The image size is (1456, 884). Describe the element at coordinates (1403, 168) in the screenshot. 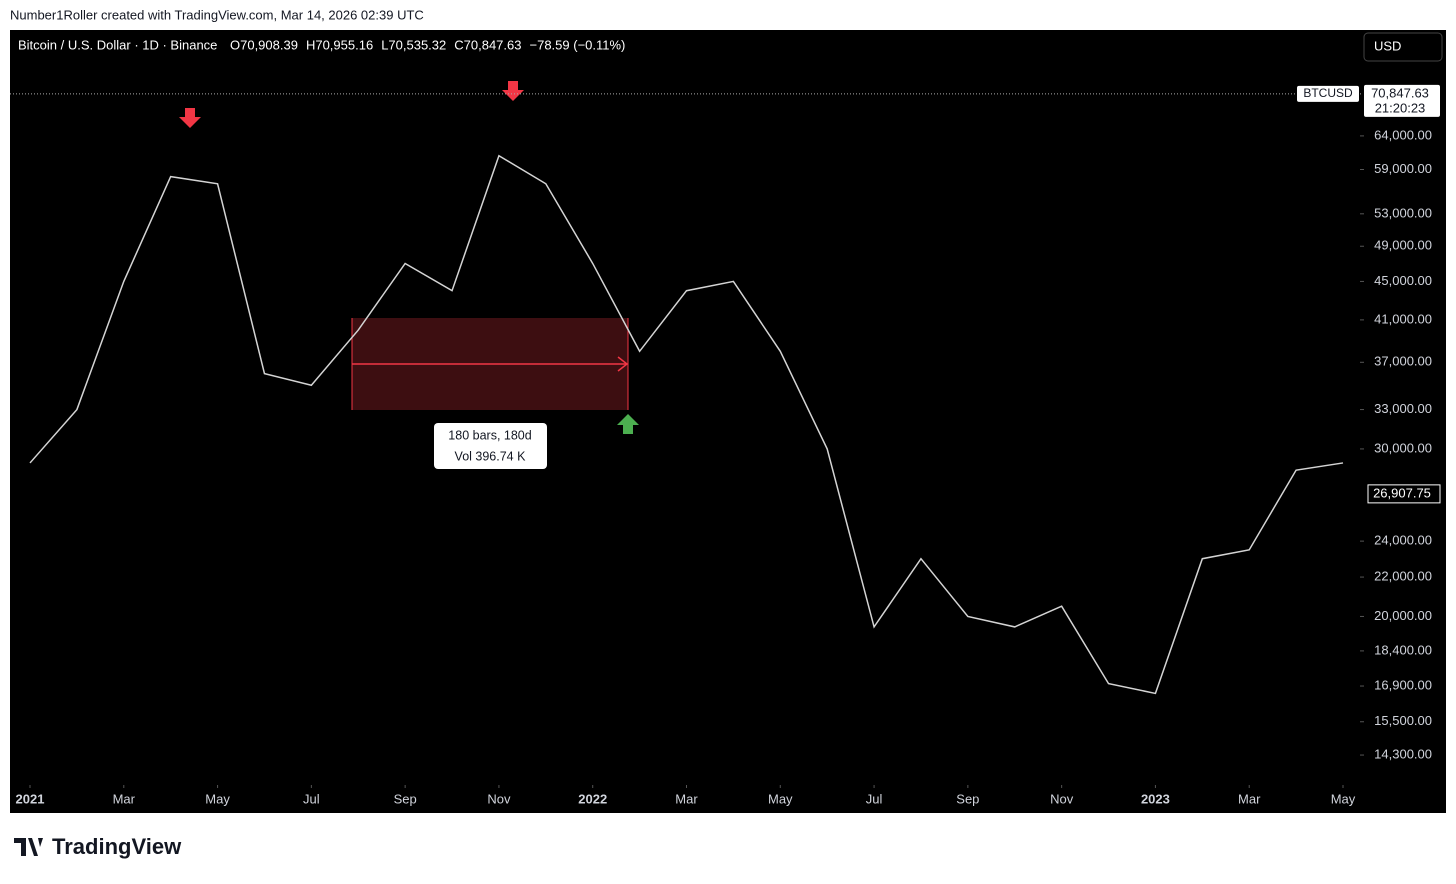

I see `y-tick-label: 59,000.00` at that location.